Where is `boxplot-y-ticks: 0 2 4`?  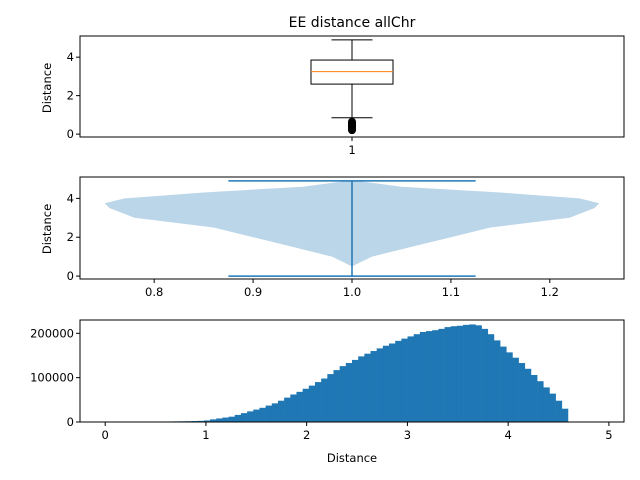
boxplot-y-ticks: 0 2 4 is located at coordinates (73, 95).